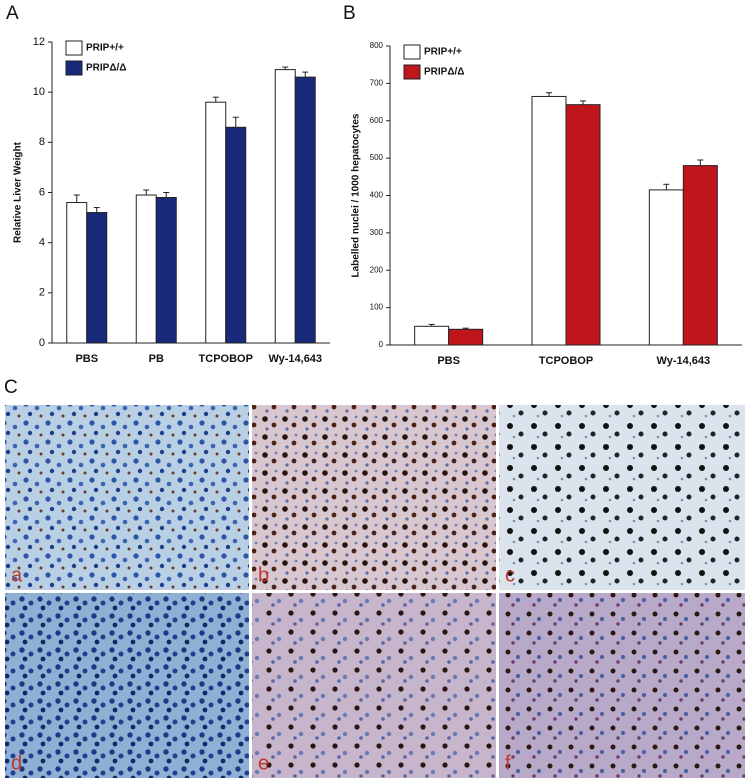  I want to click on y-tick-label: 300, so click(377, 232).